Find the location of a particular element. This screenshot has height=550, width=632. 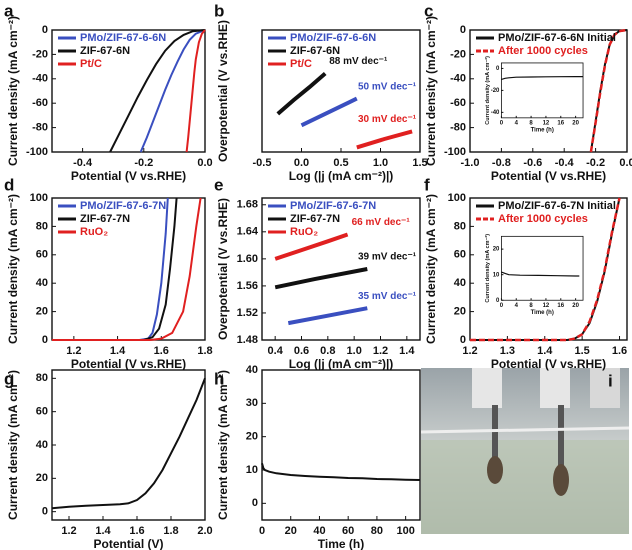

legend-label: After 1000 cycles is located at coordinates (543, 51).